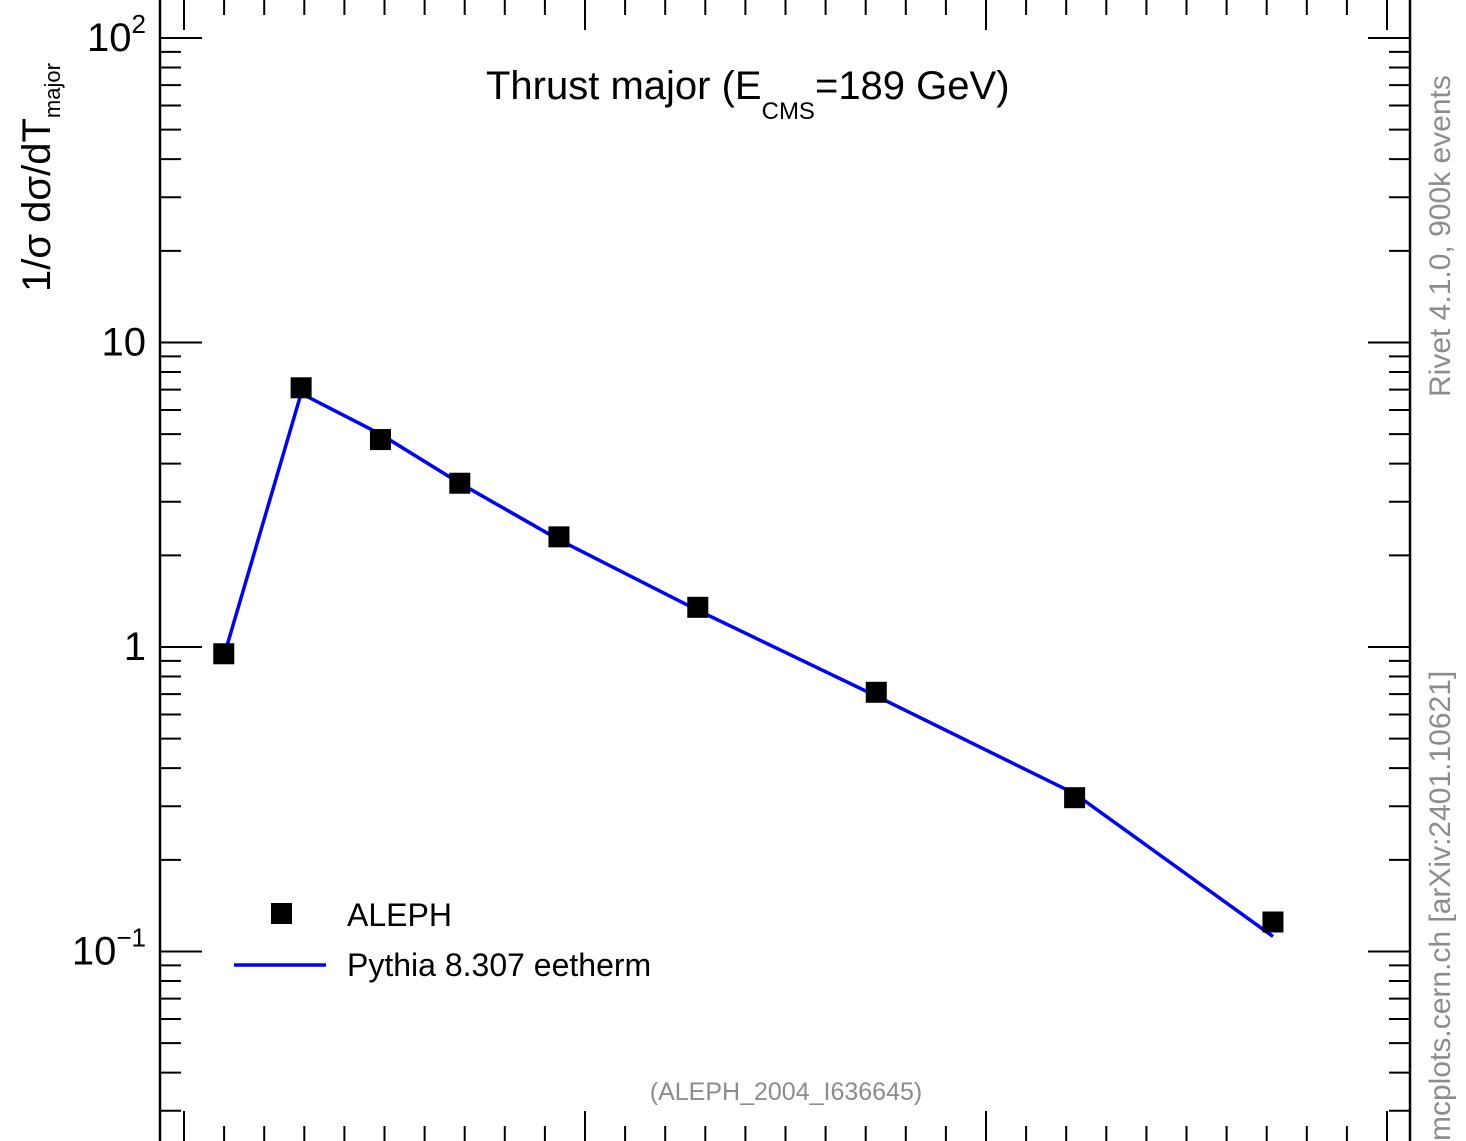 Image resolution: width=1466 pixels, height=1141 pixels. I want to click on y-tick-label-base: 1, so click(135, 647).